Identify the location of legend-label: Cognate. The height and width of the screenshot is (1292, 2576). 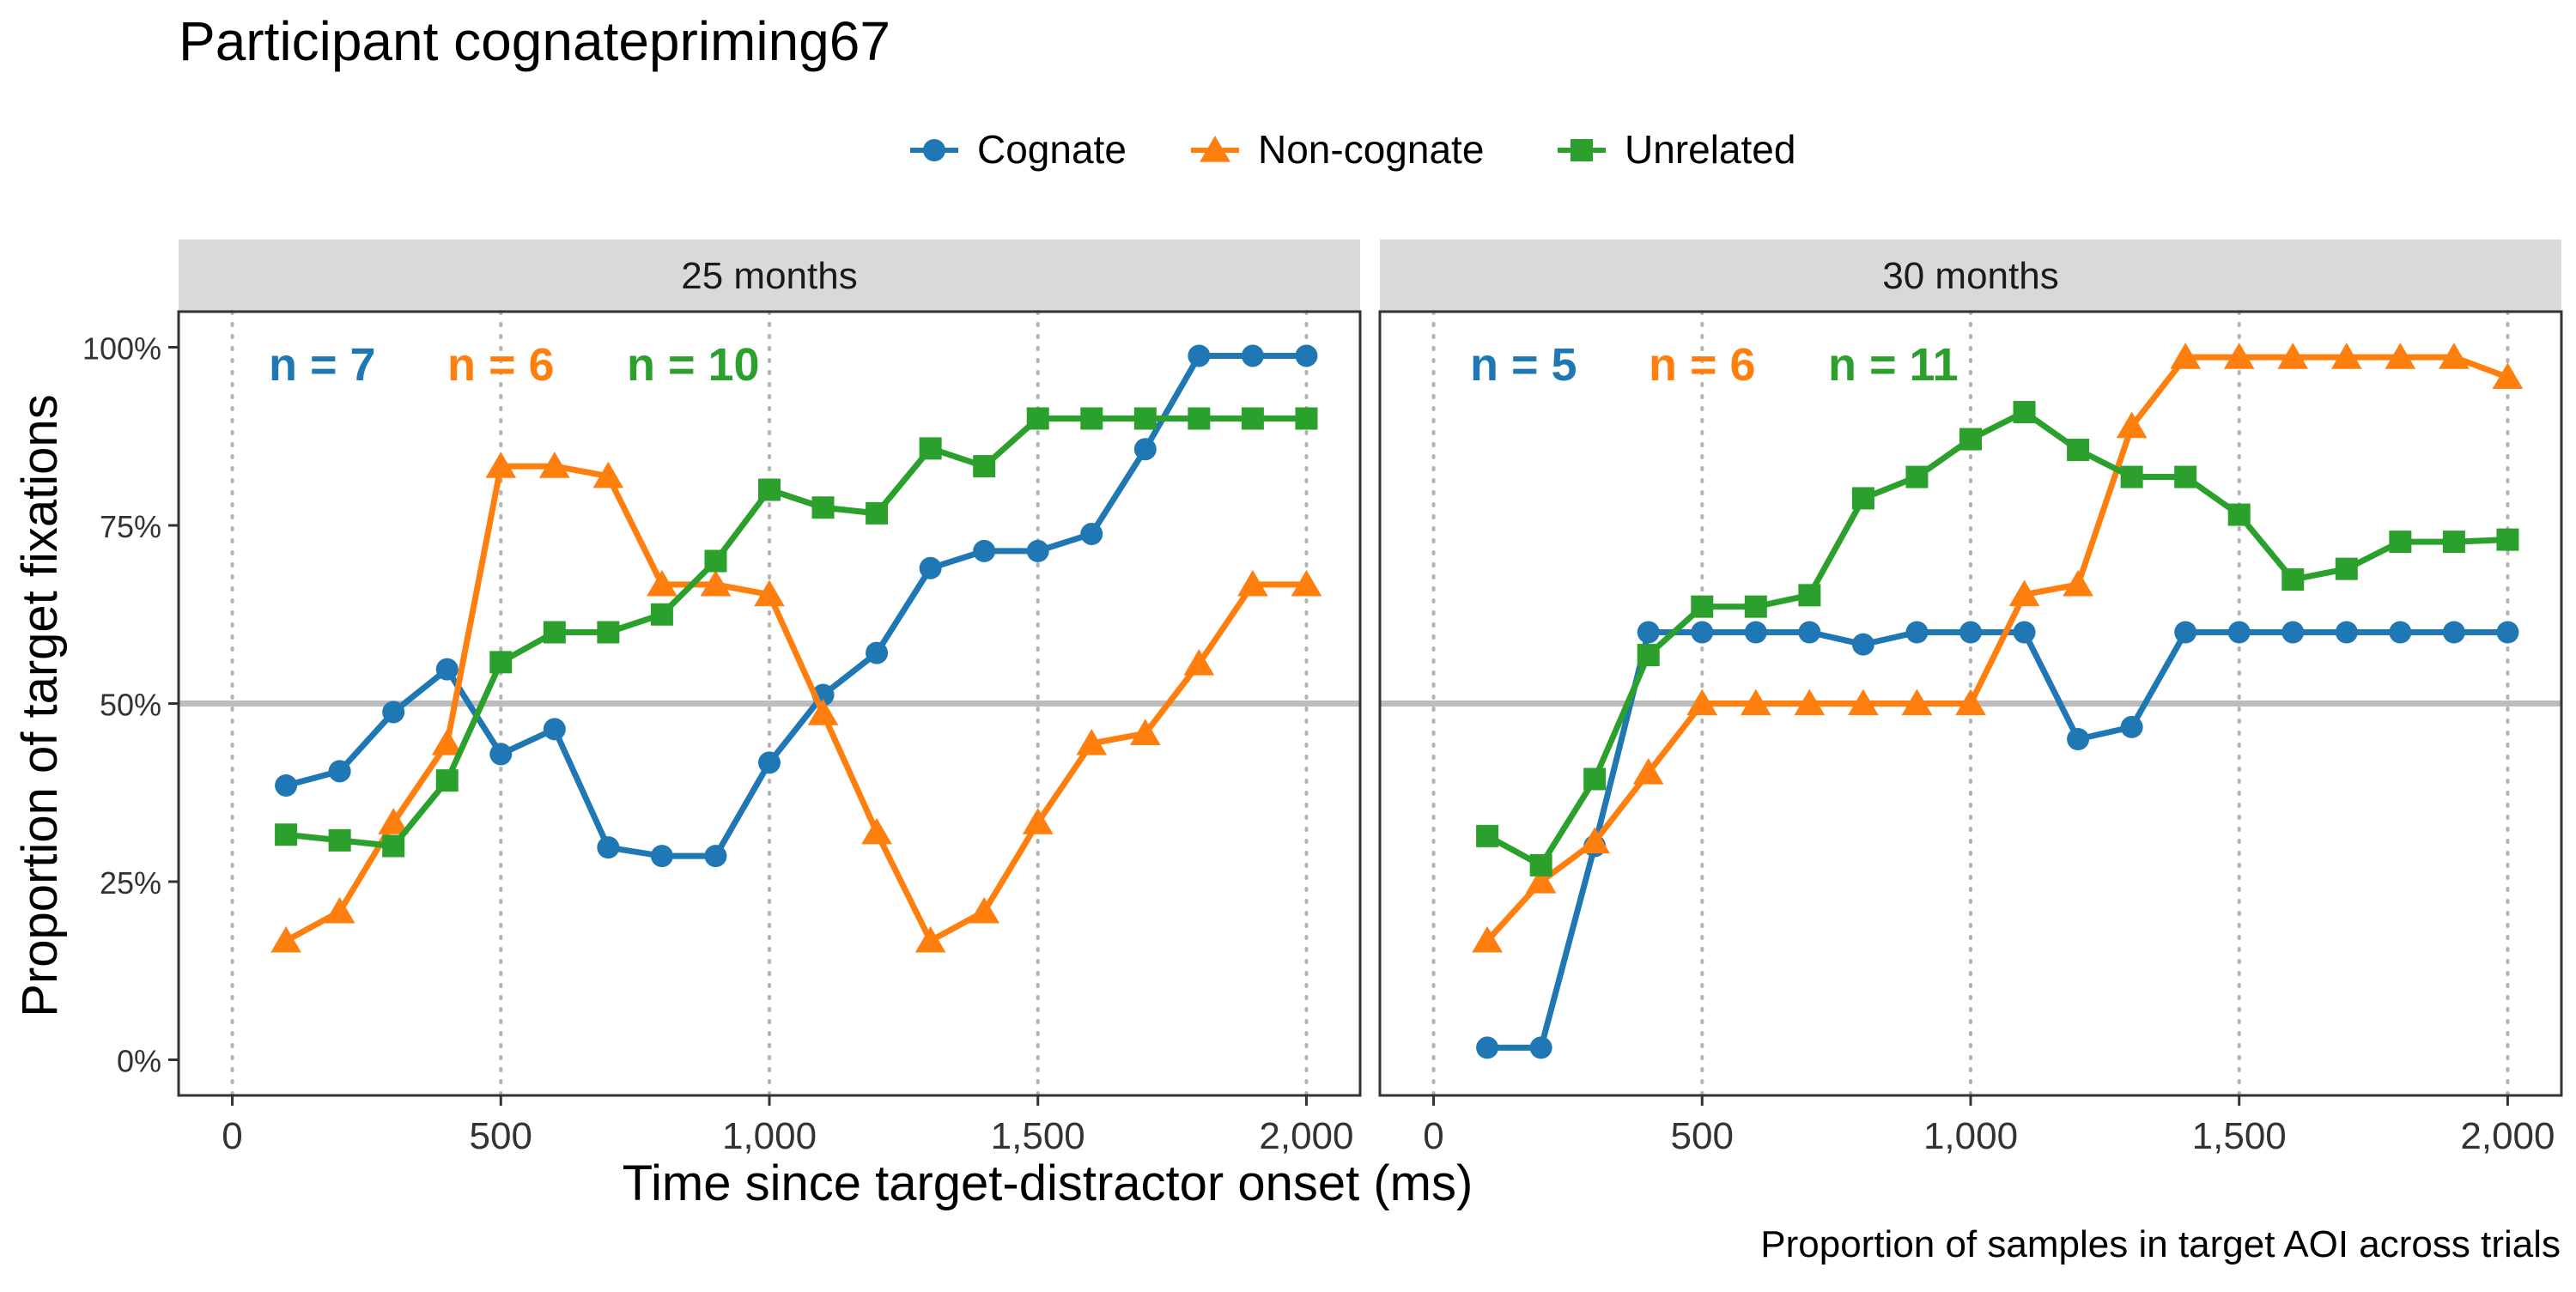
(1052, 149).